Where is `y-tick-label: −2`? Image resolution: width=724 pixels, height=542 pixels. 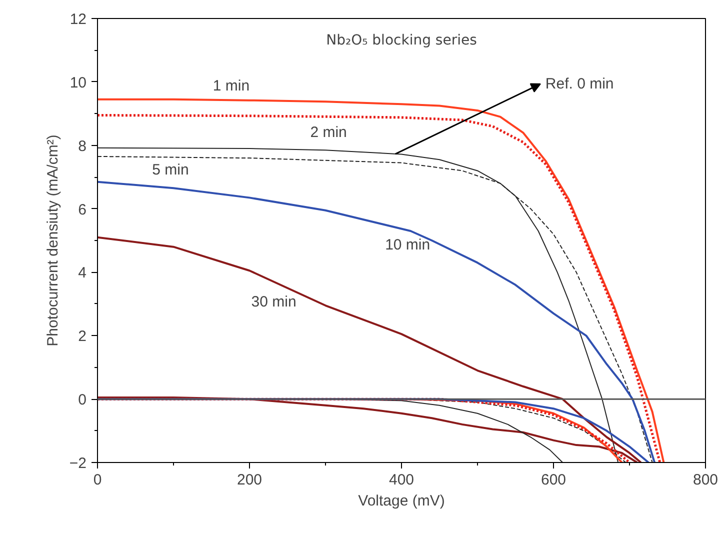
y-tick-label: −2 is located at coordinates (78, 463).